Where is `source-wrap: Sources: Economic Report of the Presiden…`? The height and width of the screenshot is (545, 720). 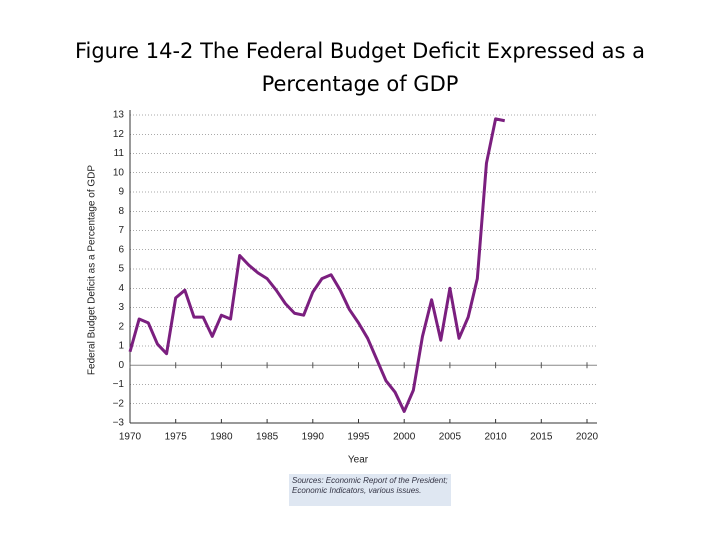
source-wrap: Sources: Economic Report of the Presiden… is located at coordinates (370, 485).